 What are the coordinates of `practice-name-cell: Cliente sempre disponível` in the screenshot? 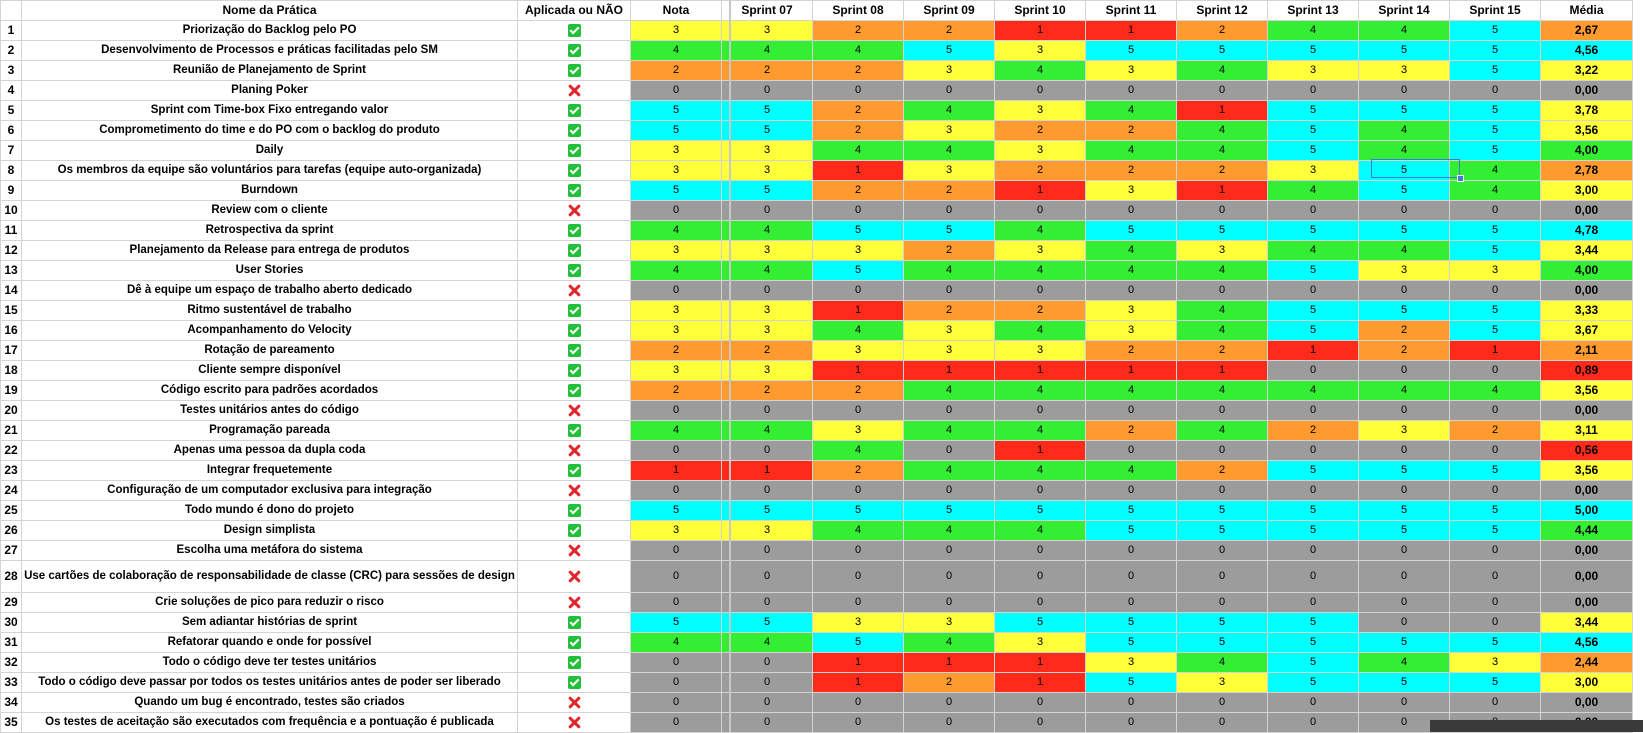 It's located at (269, 370).